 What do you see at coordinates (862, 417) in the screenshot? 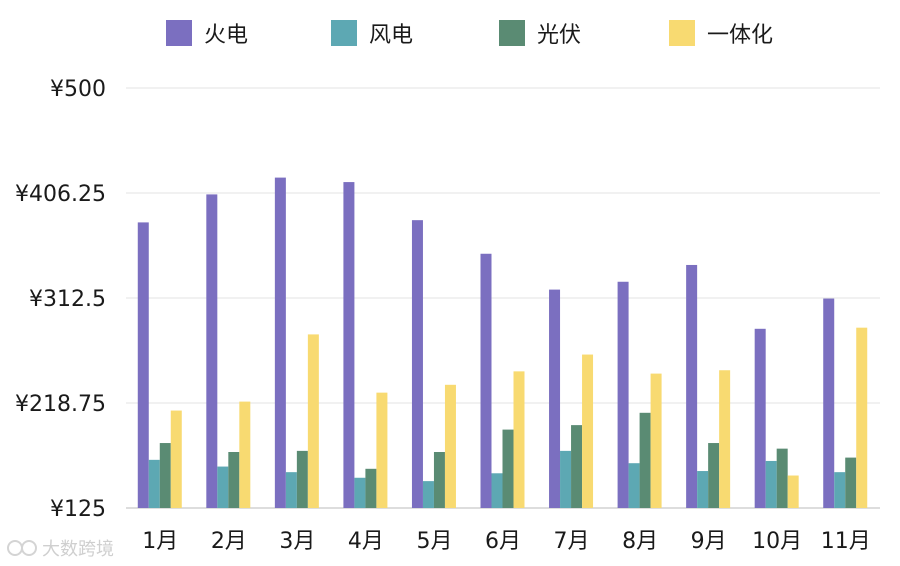
I see `bar-4-11月` at bounding box center [862, 417].